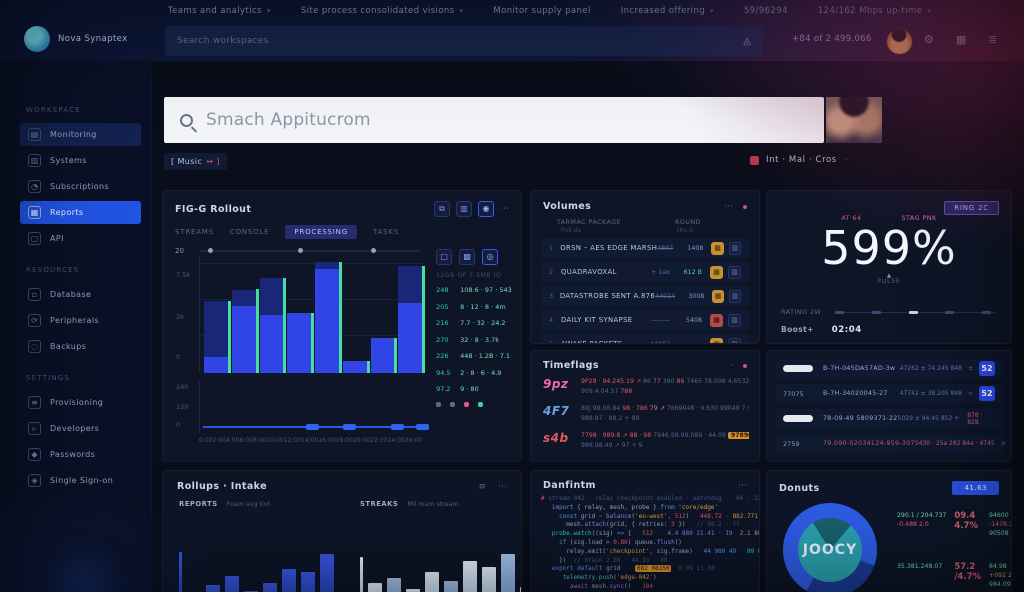 The height and width of the screenshot is (592, 1024). Describe the element at coordinates (80, 346) in the screenshot. I see `sidebar-item-backups: ◌ Backups` at that location.